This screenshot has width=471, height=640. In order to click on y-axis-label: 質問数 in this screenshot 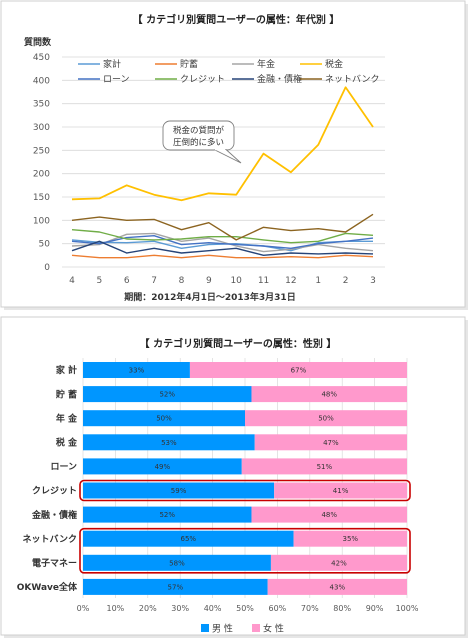, I will do `click(38, 42)`.